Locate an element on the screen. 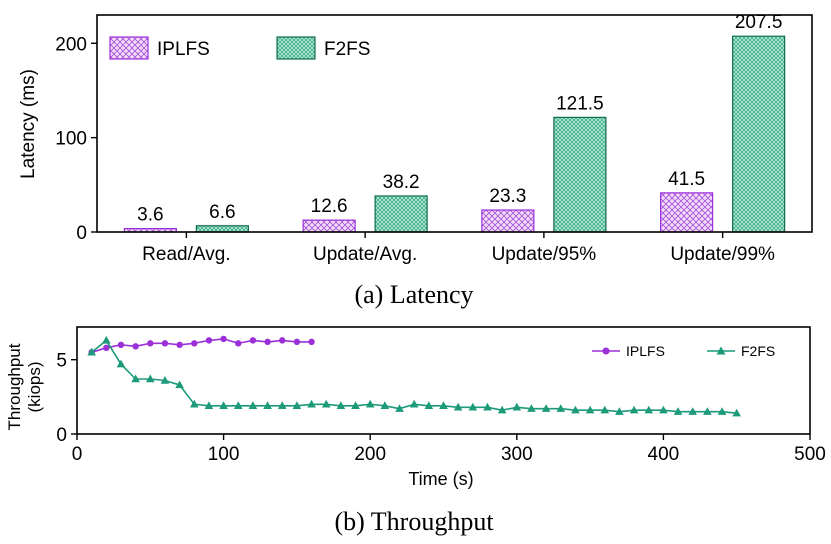 The image size is (831, 544). line-iplfs is located at coordinates (201, 346).